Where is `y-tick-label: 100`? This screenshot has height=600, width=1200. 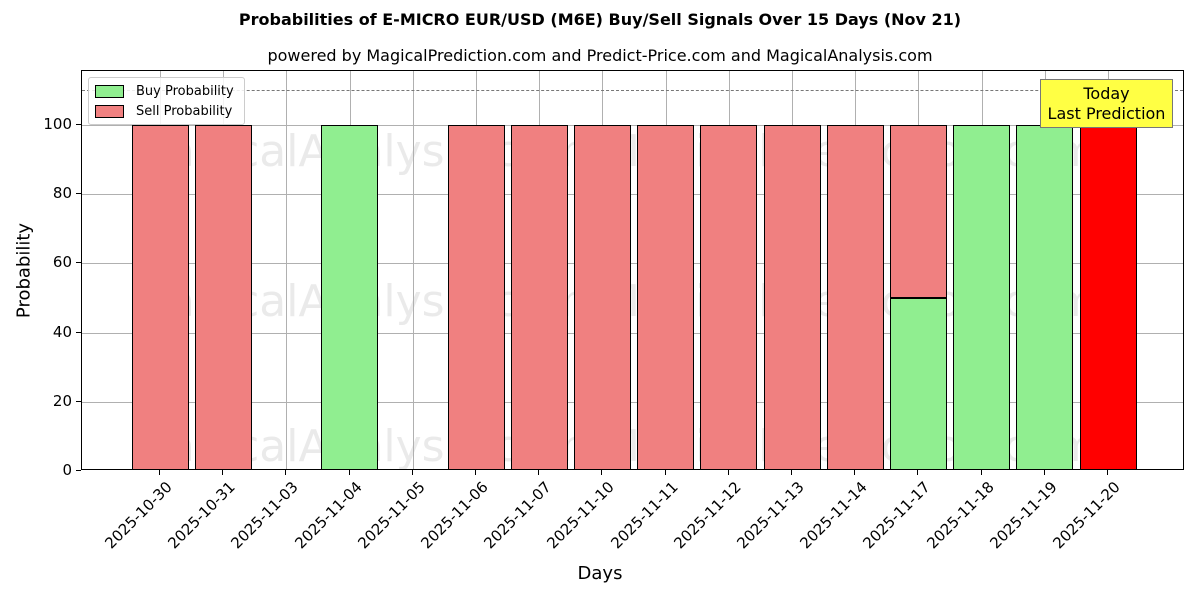
y-tick-label: 100 is located at coordinates (57, 124).